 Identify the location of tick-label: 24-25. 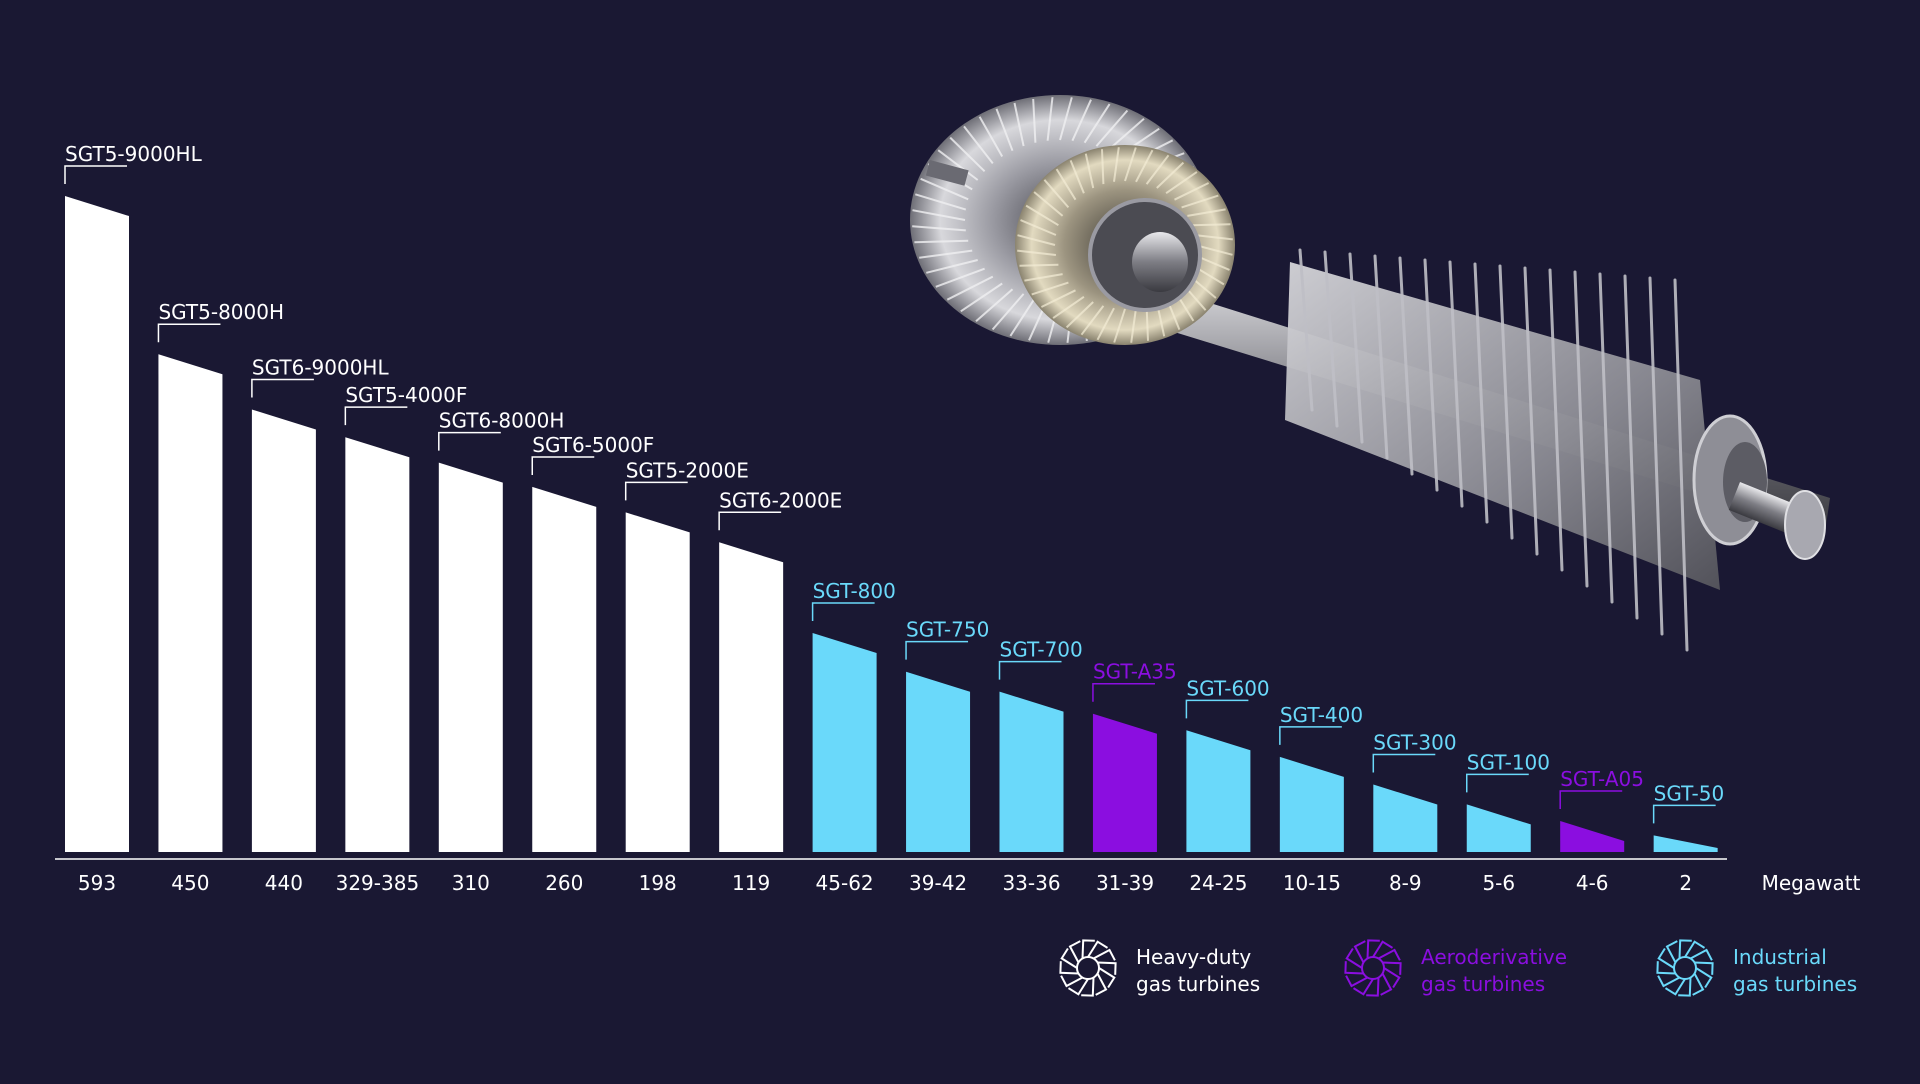
(1218, 883).